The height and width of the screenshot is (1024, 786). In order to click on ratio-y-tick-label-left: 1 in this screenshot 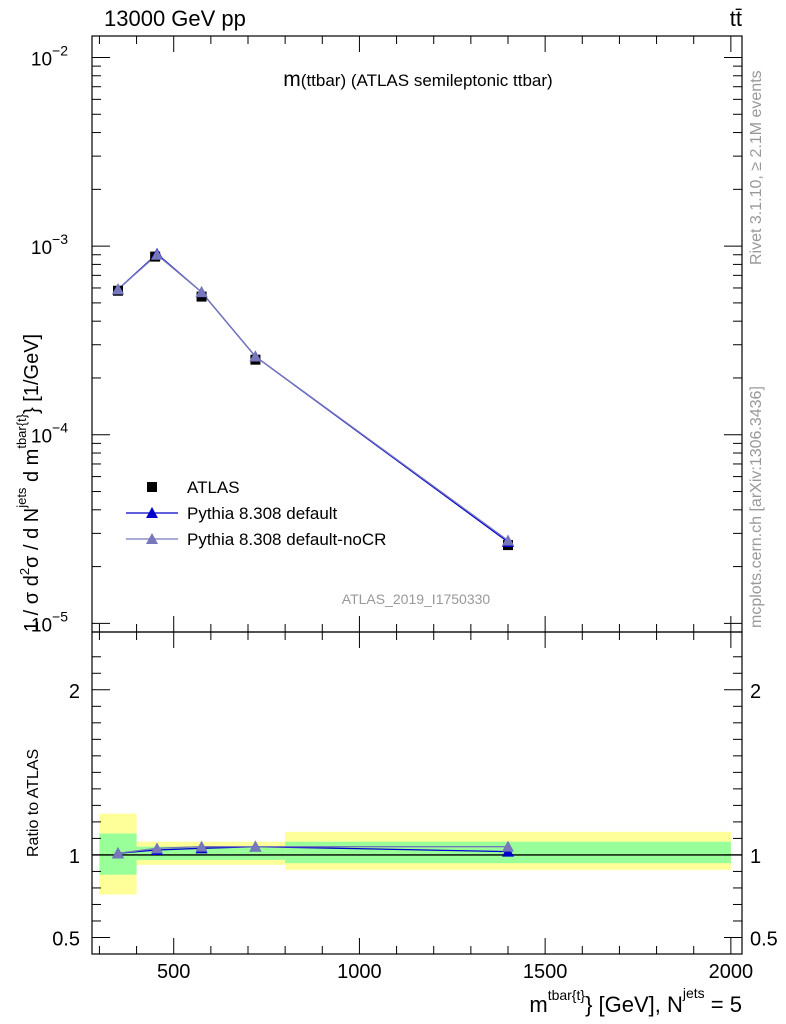, I will do `click(74, 857)`.